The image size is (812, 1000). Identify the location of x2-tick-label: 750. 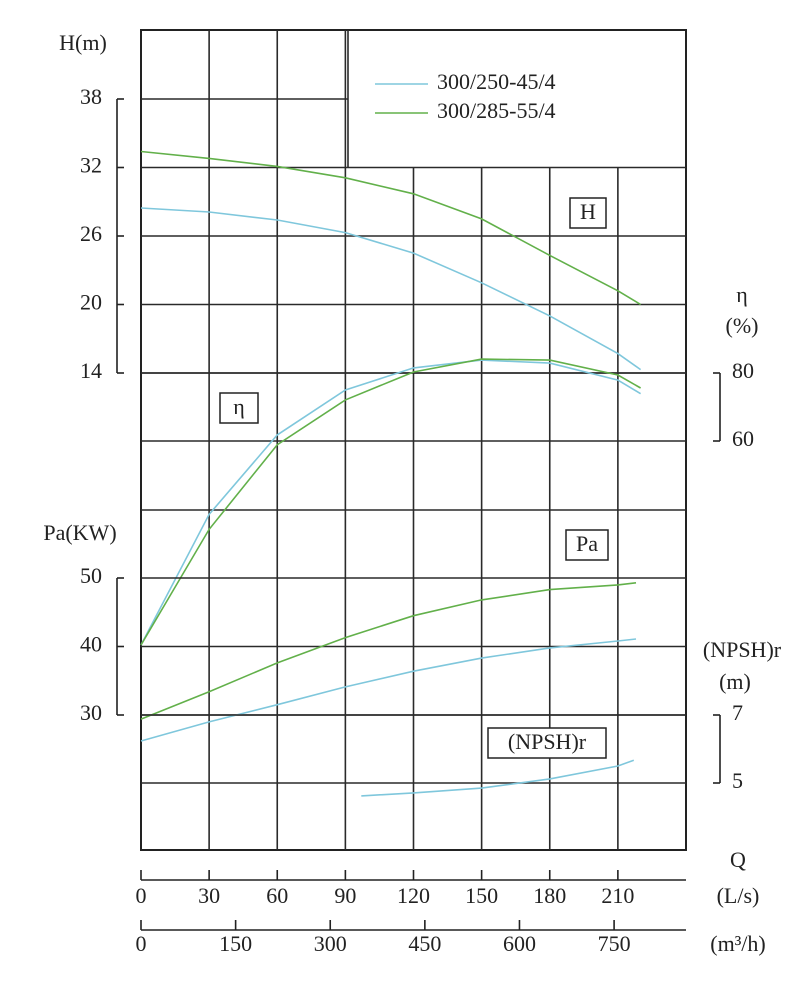
(614, 943).